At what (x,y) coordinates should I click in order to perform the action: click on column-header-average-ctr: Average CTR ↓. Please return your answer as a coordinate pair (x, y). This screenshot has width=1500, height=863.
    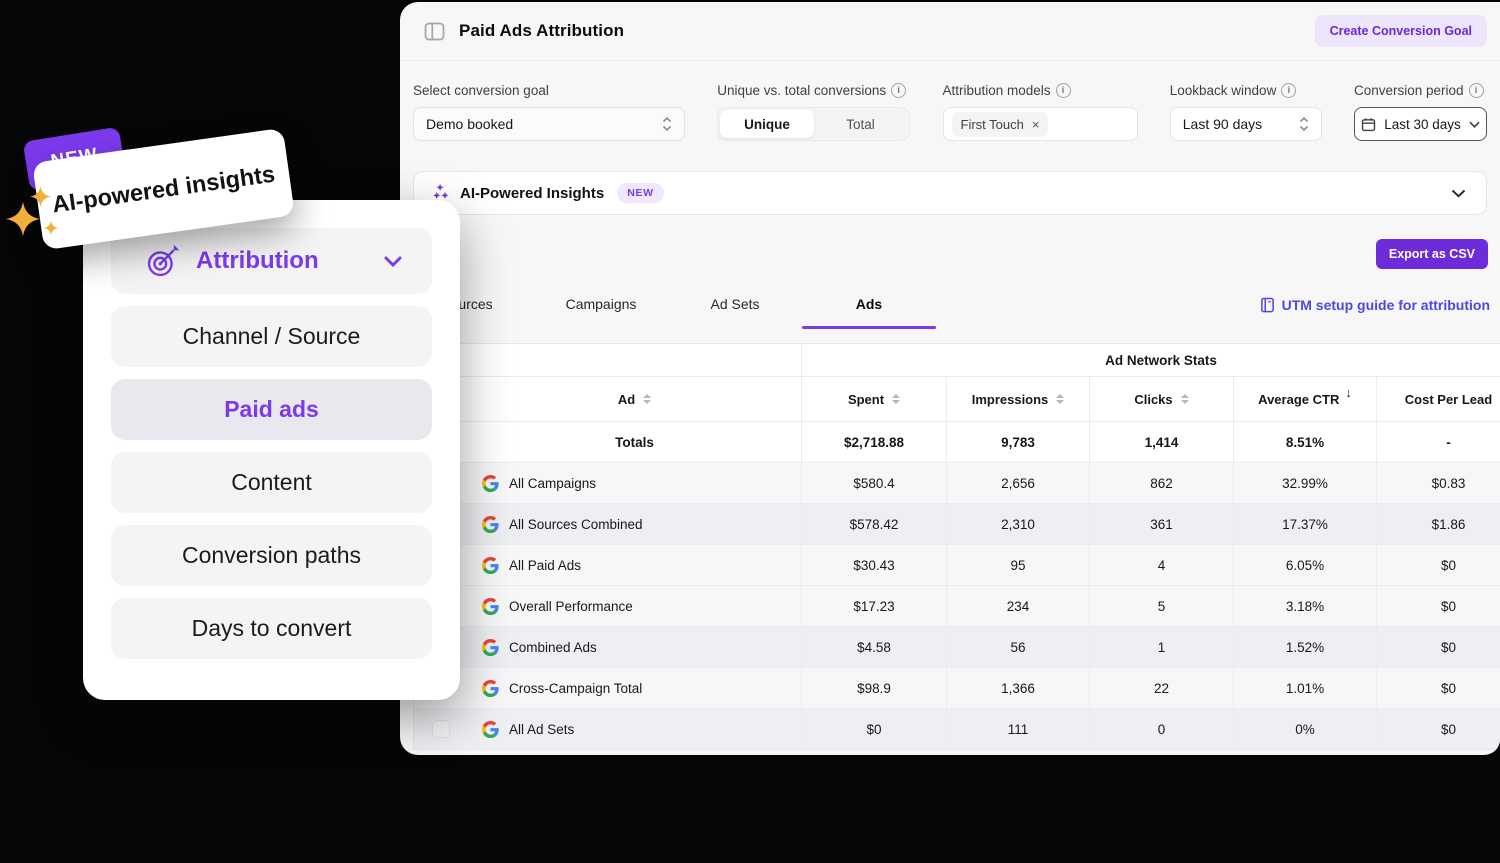
    Looking at the image, I should click on (1304, 399).